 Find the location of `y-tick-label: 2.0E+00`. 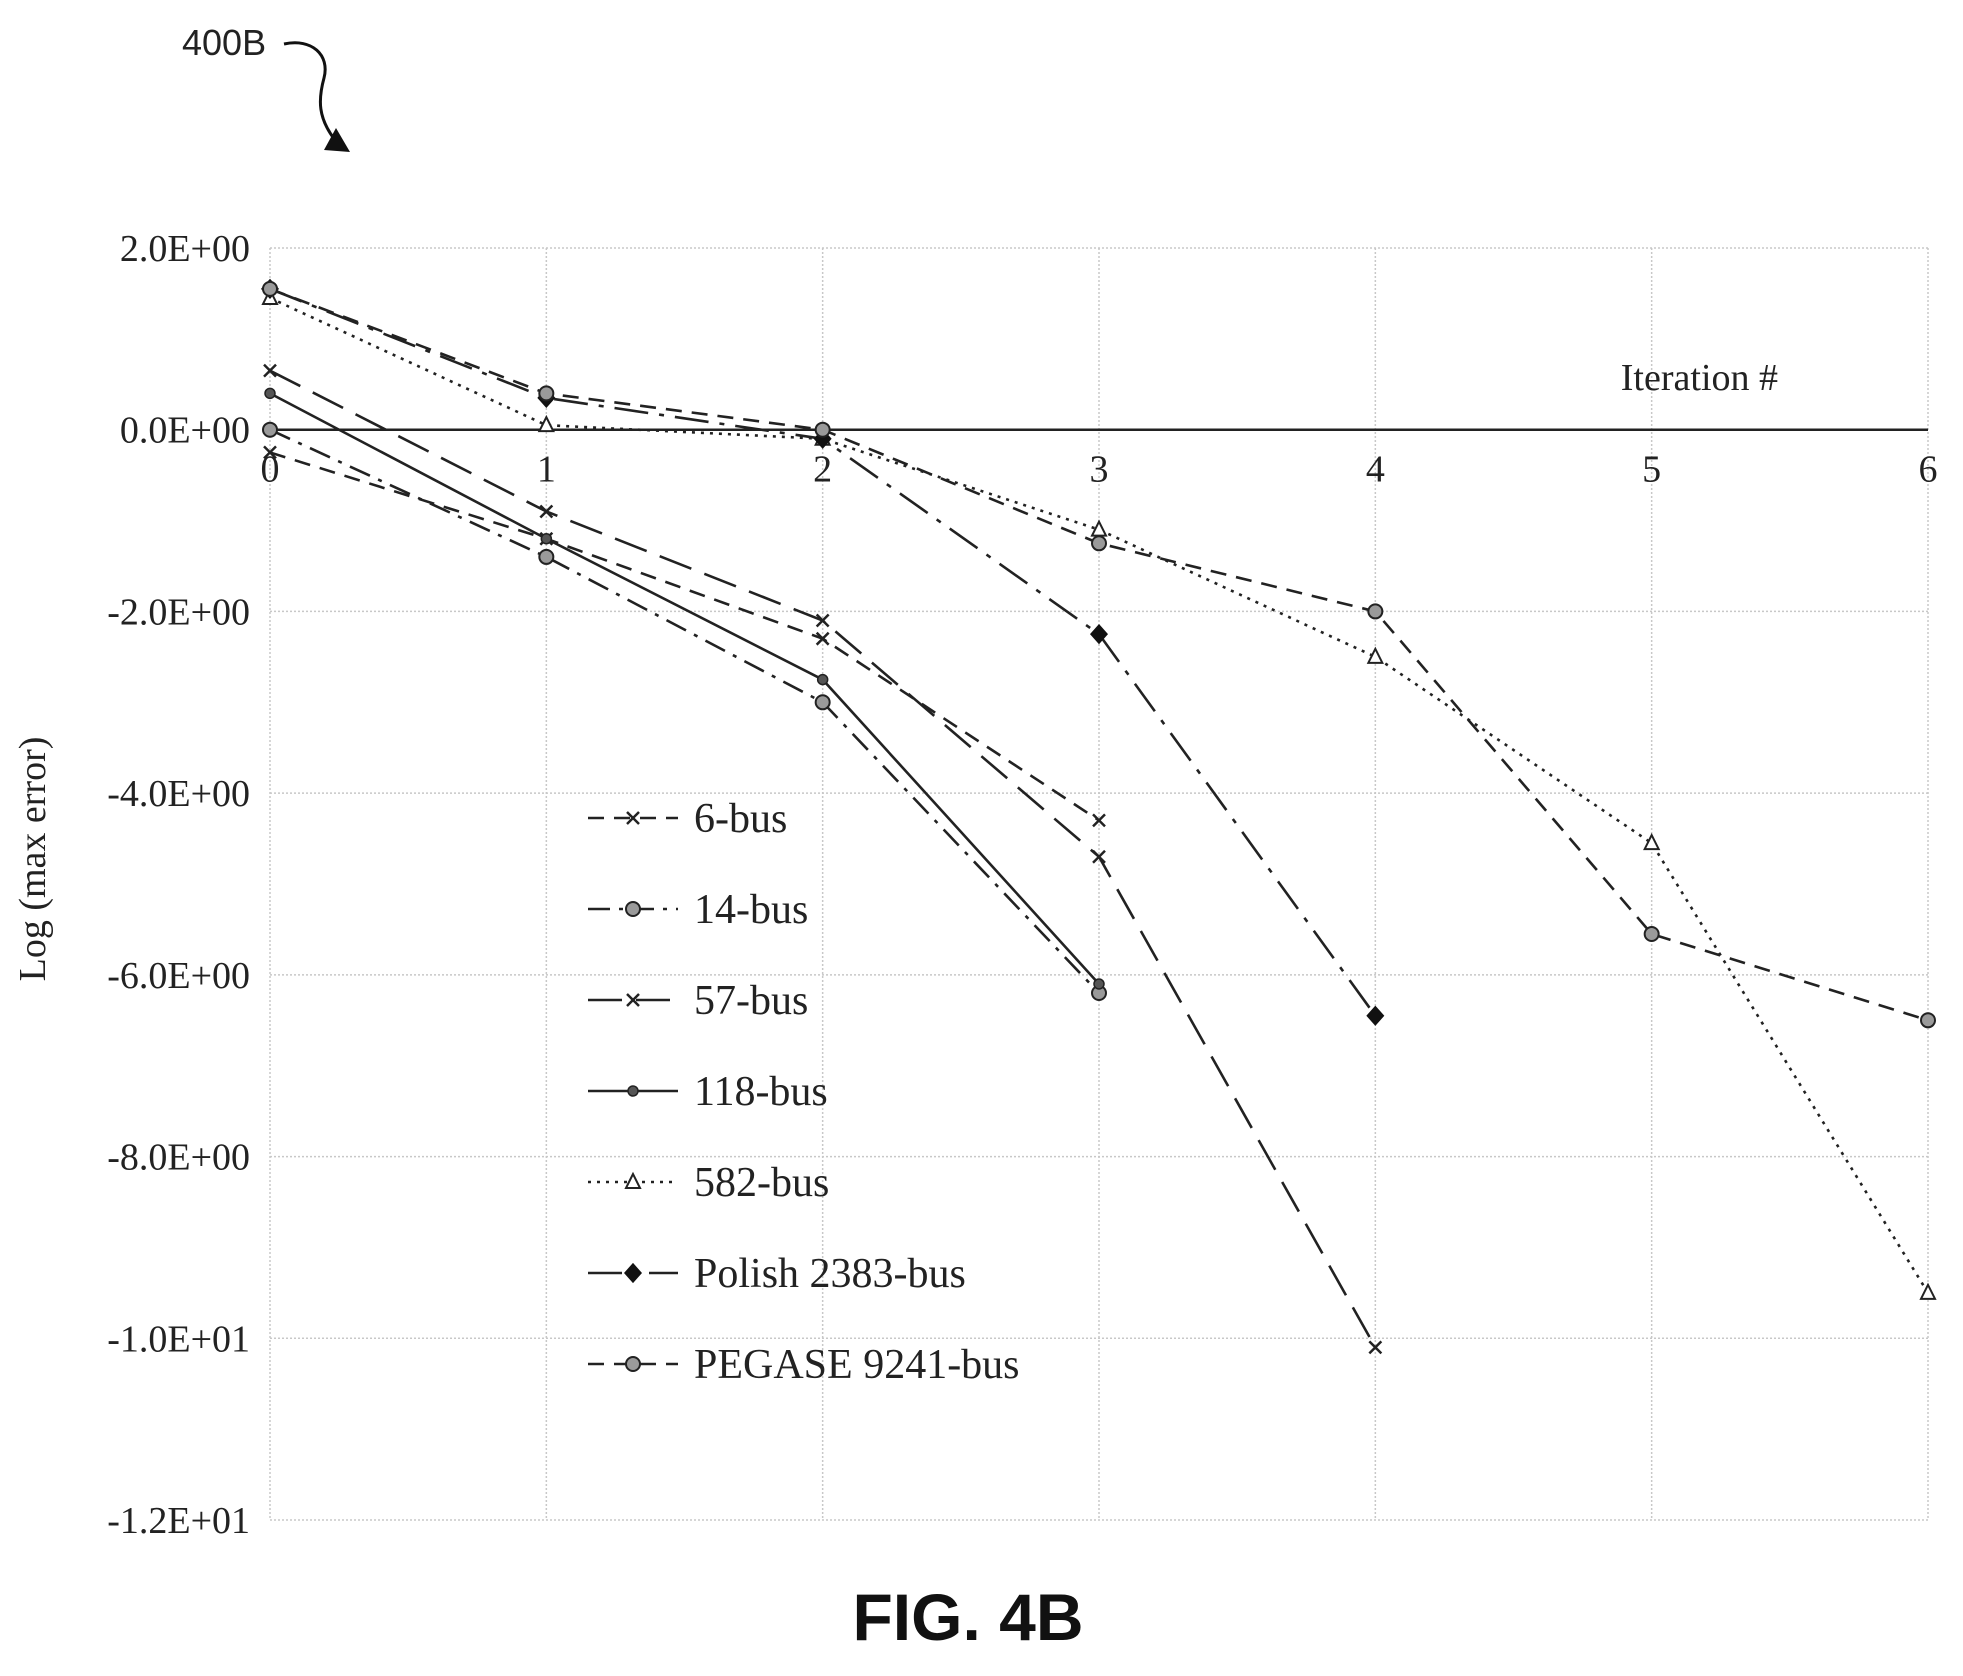

y-tick-label: 2.0E+00 is located at coordinates (185, 249).